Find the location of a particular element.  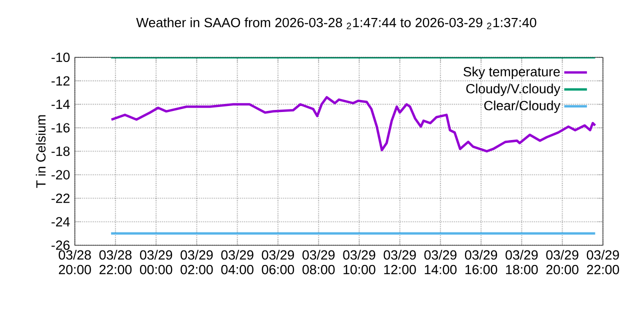

y-tick-label: -10 is located at coordinates (61, 57).